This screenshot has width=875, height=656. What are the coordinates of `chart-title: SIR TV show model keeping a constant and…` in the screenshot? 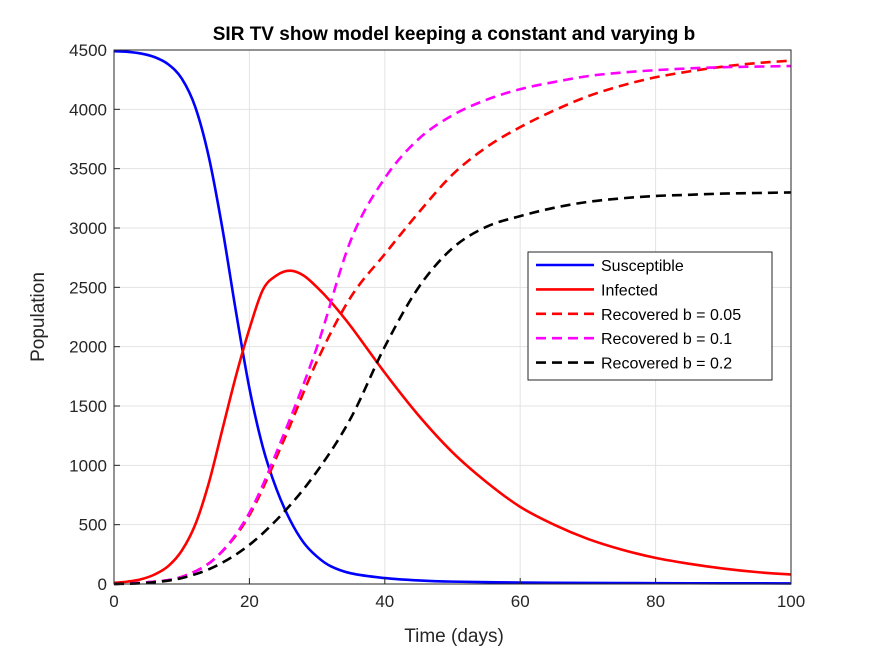 It's located at (454, 34).